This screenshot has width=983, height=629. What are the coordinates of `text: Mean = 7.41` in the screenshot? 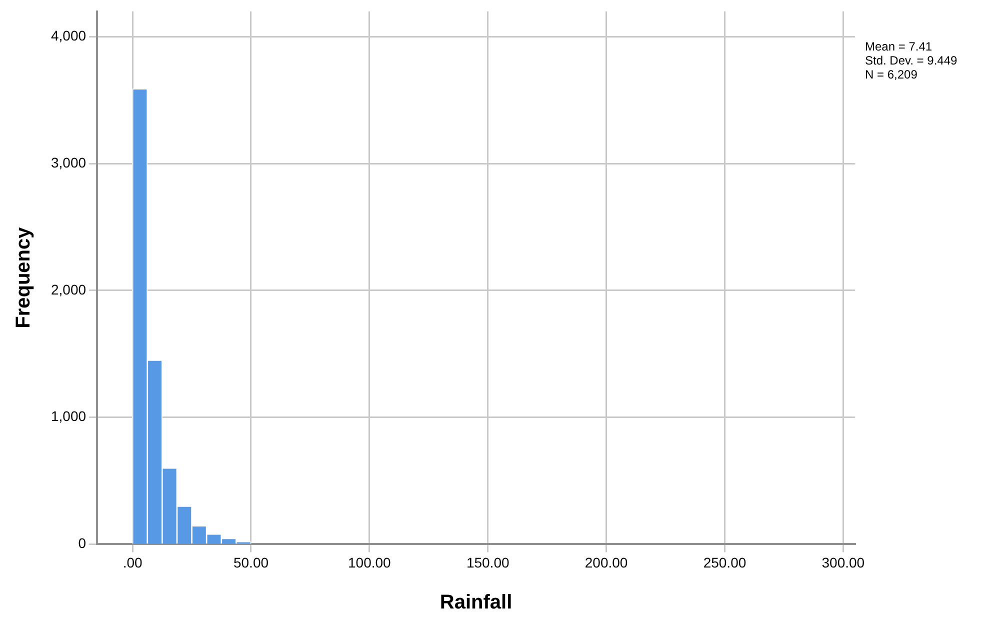 It's located at (898, 47).